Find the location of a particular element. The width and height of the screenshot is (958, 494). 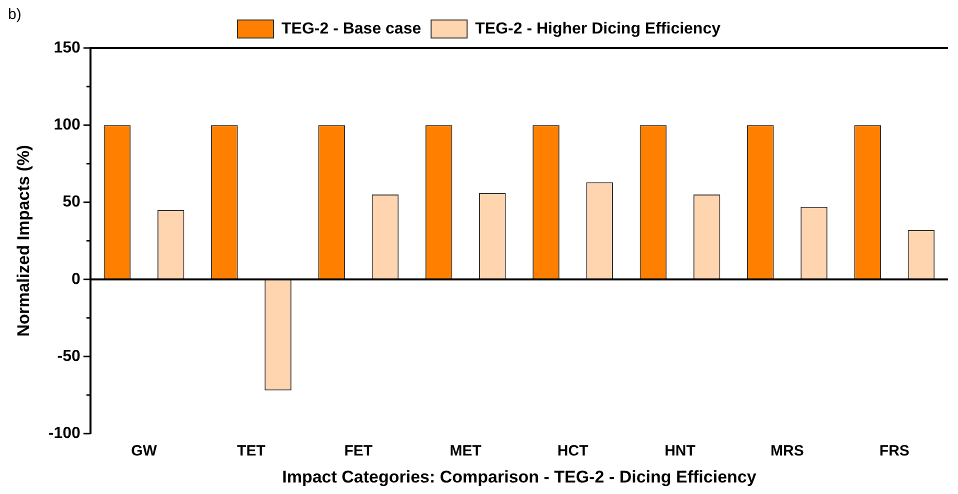

x-tick-label: MET is located at coordinates (466, 451).